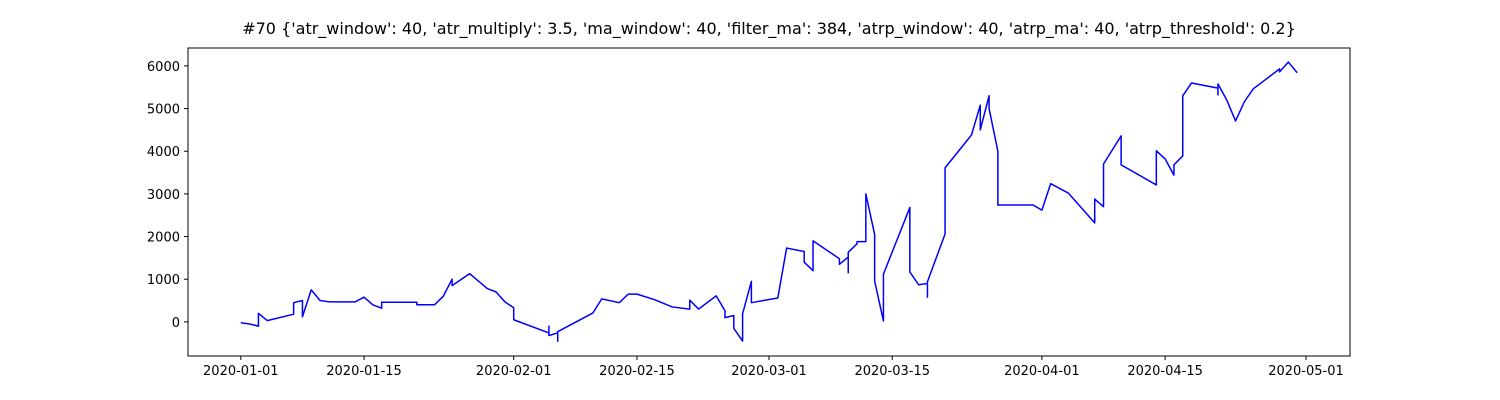 Image resolution: width=1500 pixels, height=400 pixels. I want to click on x-tick-label: 2020-03-15, so click(892, 371).